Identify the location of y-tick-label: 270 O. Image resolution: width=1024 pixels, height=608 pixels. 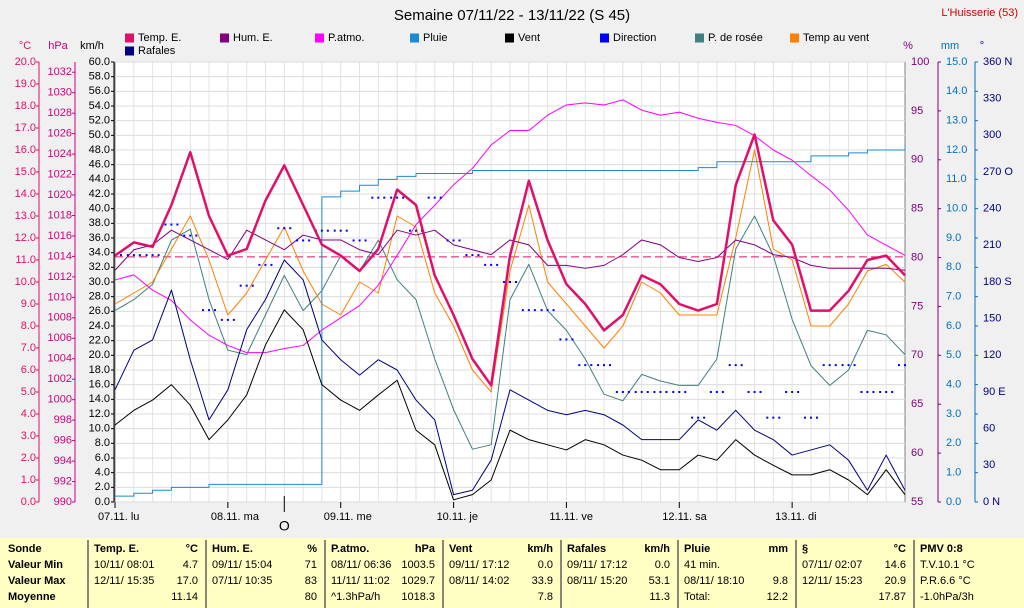
(998, 172).